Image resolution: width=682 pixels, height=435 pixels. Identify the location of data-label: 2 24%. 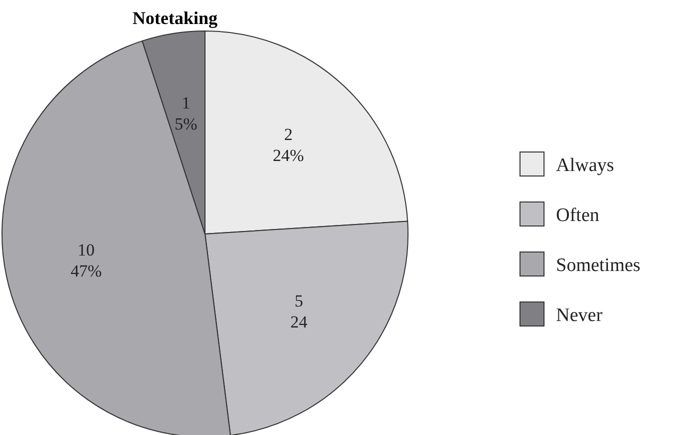
(288, 145).